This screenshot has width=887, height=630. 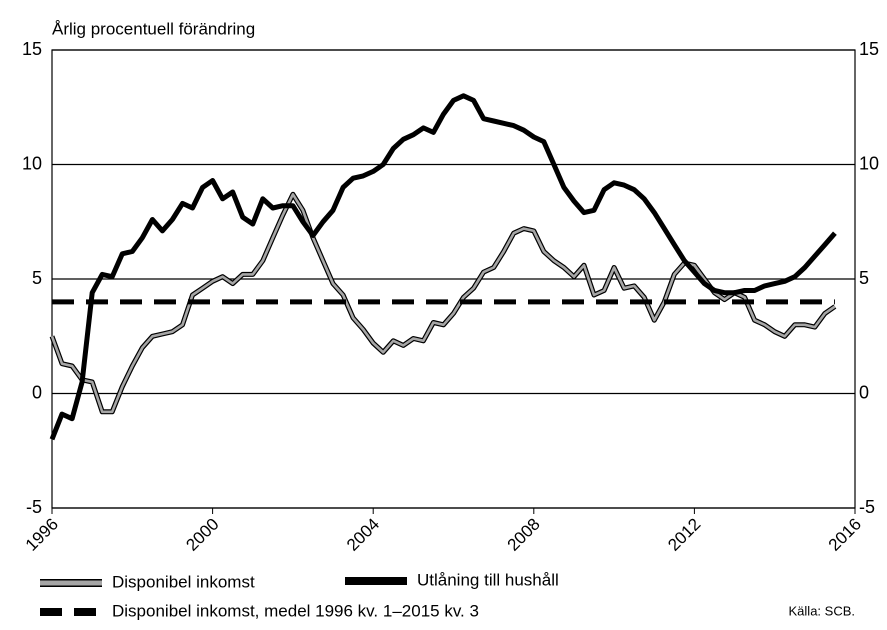 I want to click on legend-label: Disponibel inkomst, so click(x=183, y=581).